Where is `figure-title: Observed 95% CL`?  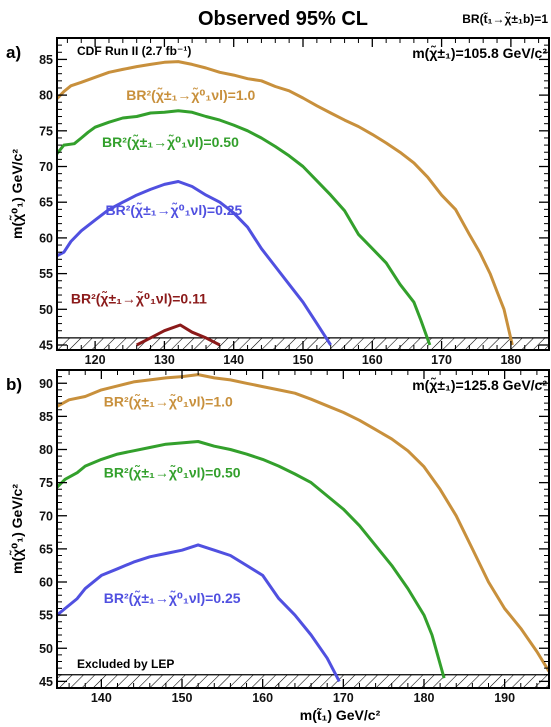
figure-title: Observed 95% CL is located at coordinates (283, 19).